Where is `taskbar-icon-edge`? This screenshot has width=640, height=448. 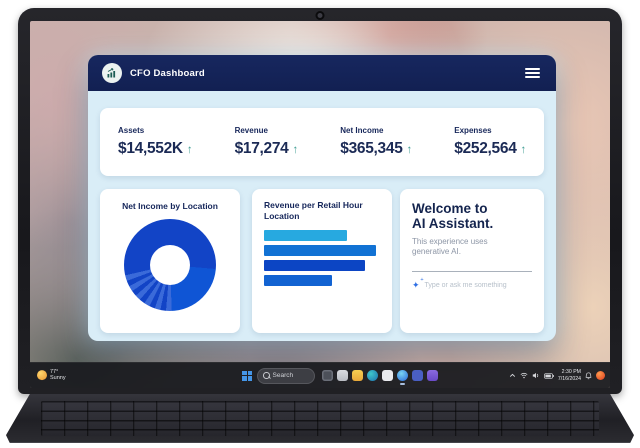 taskbar-icon-edge is located at coordinates (372, 375).